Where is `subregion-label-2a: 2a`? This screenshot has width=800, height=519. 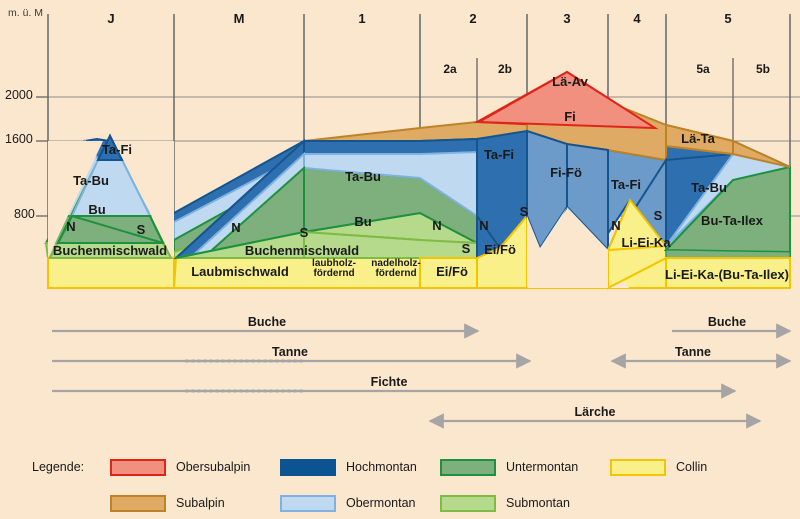
subregion-label-2a: 2a is located at coordinates (450, 69).